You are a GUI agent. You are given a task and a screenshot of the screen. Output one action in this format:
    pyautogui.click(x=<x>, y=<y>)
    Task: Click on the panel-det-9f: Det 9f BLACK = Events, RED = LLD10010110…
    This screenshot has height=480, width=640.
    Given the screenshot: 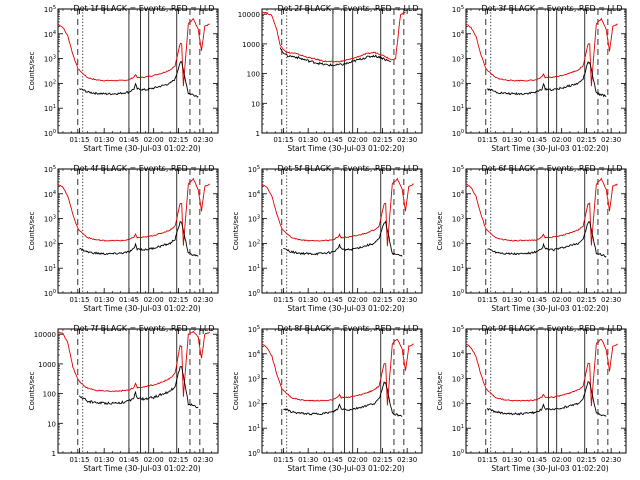 What is the action you would take?
    pyautogui.click(x=531, y=398)
    